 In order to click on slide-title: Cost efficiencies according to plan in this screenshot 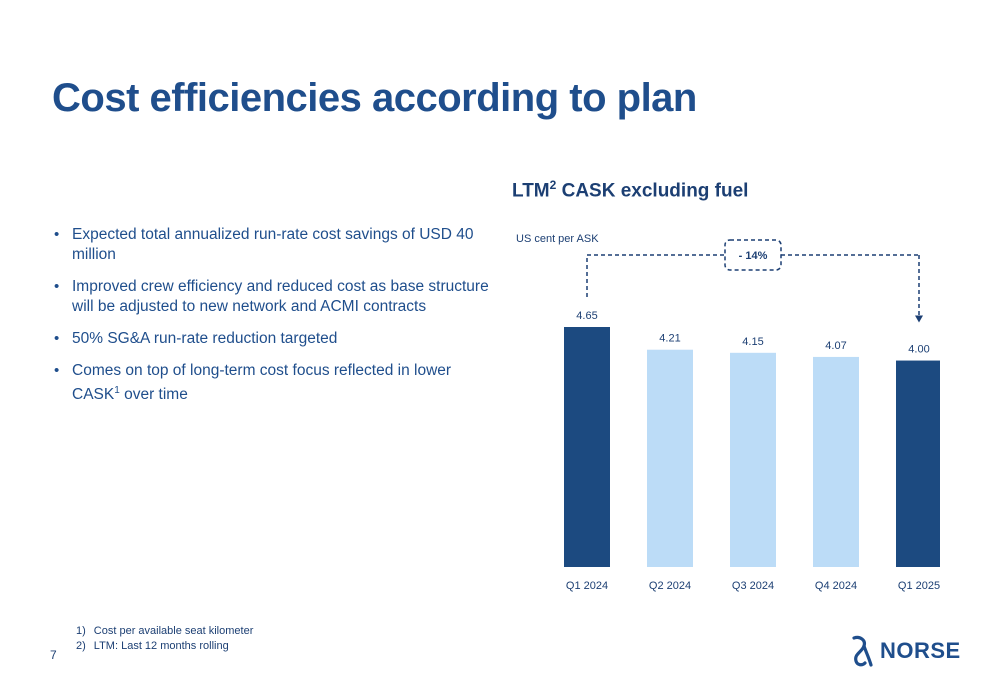, I will do `click(374, 98)`.